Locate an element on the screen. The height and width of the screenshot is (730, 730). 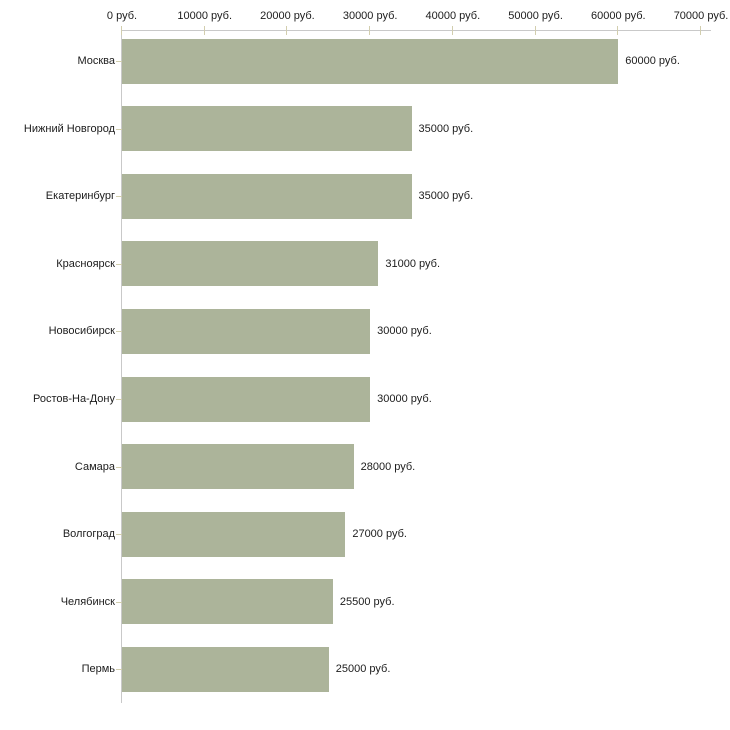
category-label: Новосибирск is located at coordinates (81, 331).